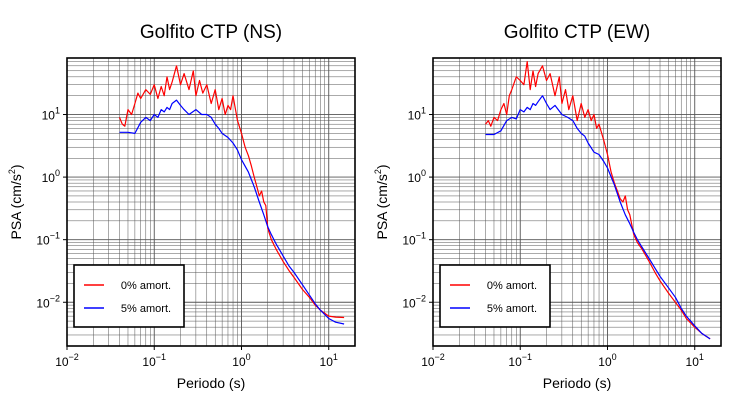 This screenshot has width=730, height=400. What do you see at coordinates (577, 32) in the screenshot?
I see `chart-title: Golfito CTP (EW)` at bounding box center [577, 32].